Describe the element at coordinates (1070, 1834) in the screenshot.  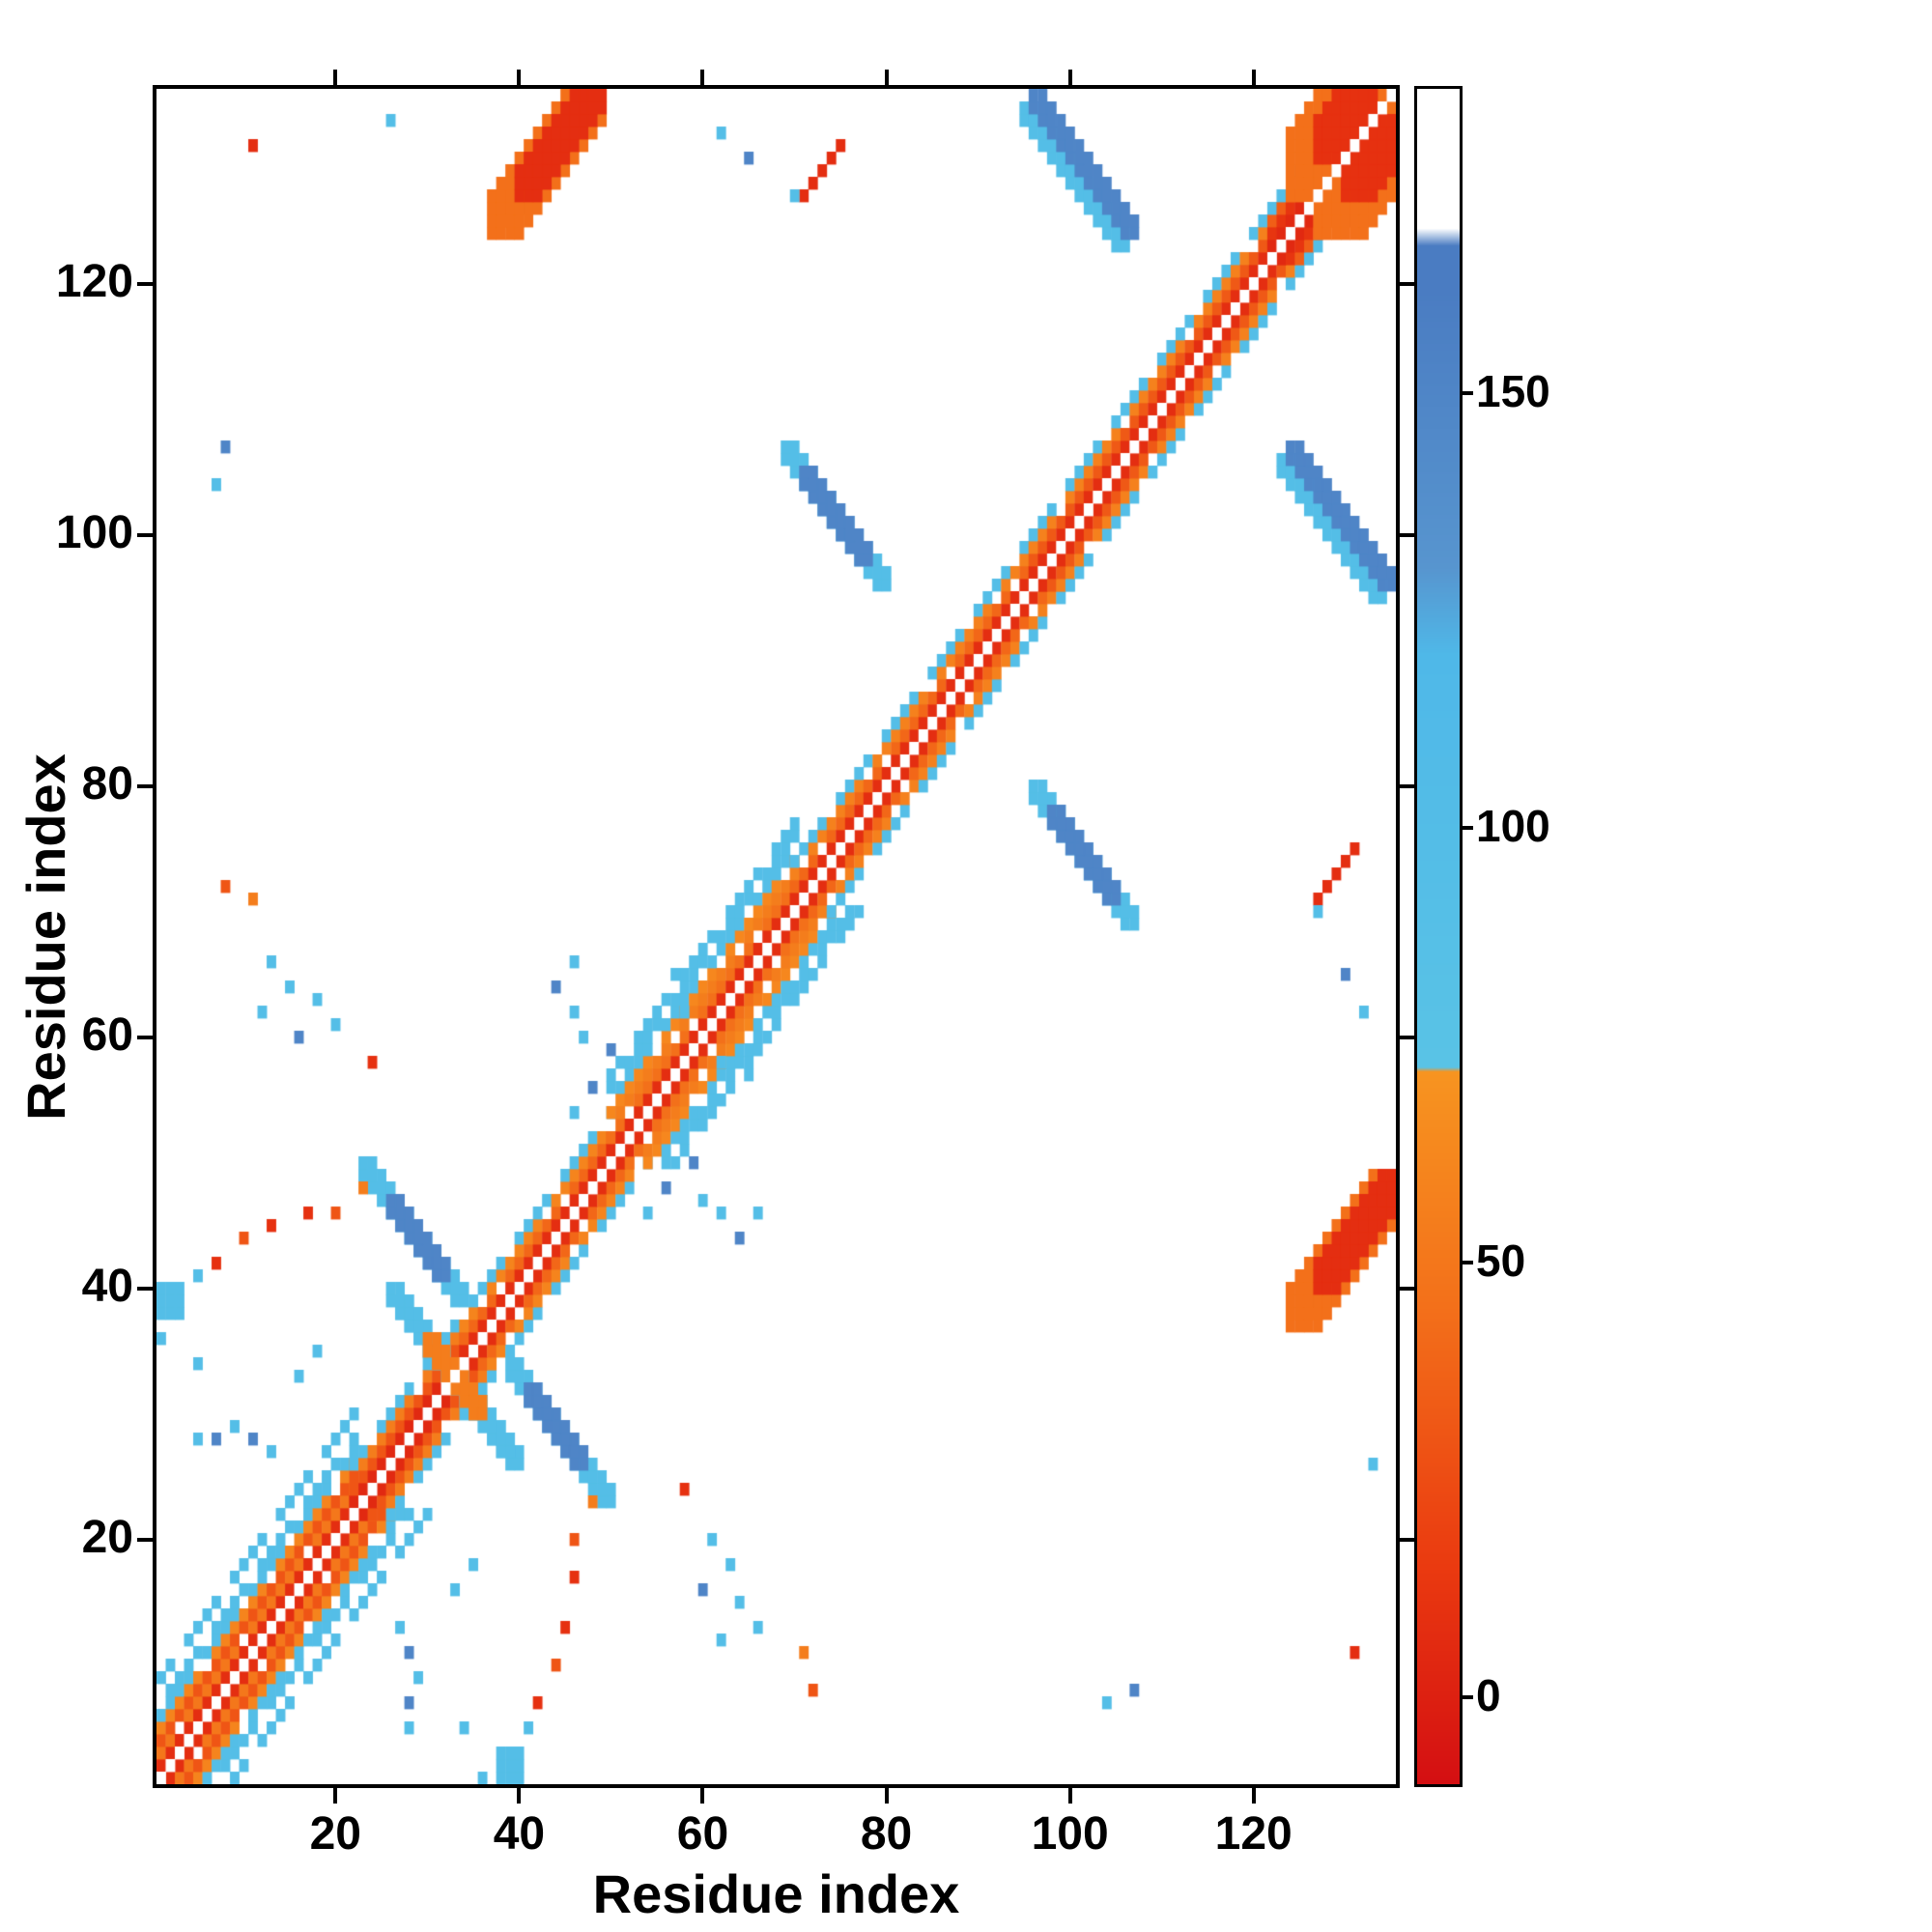
I see `x-tick-label: 100` at that location.